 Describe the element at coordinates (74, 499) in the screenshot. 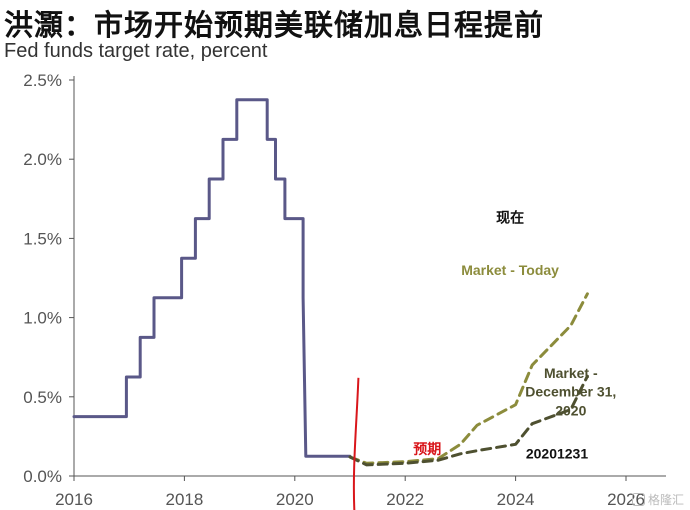

I see `x-tick-label: 2016` at that location.